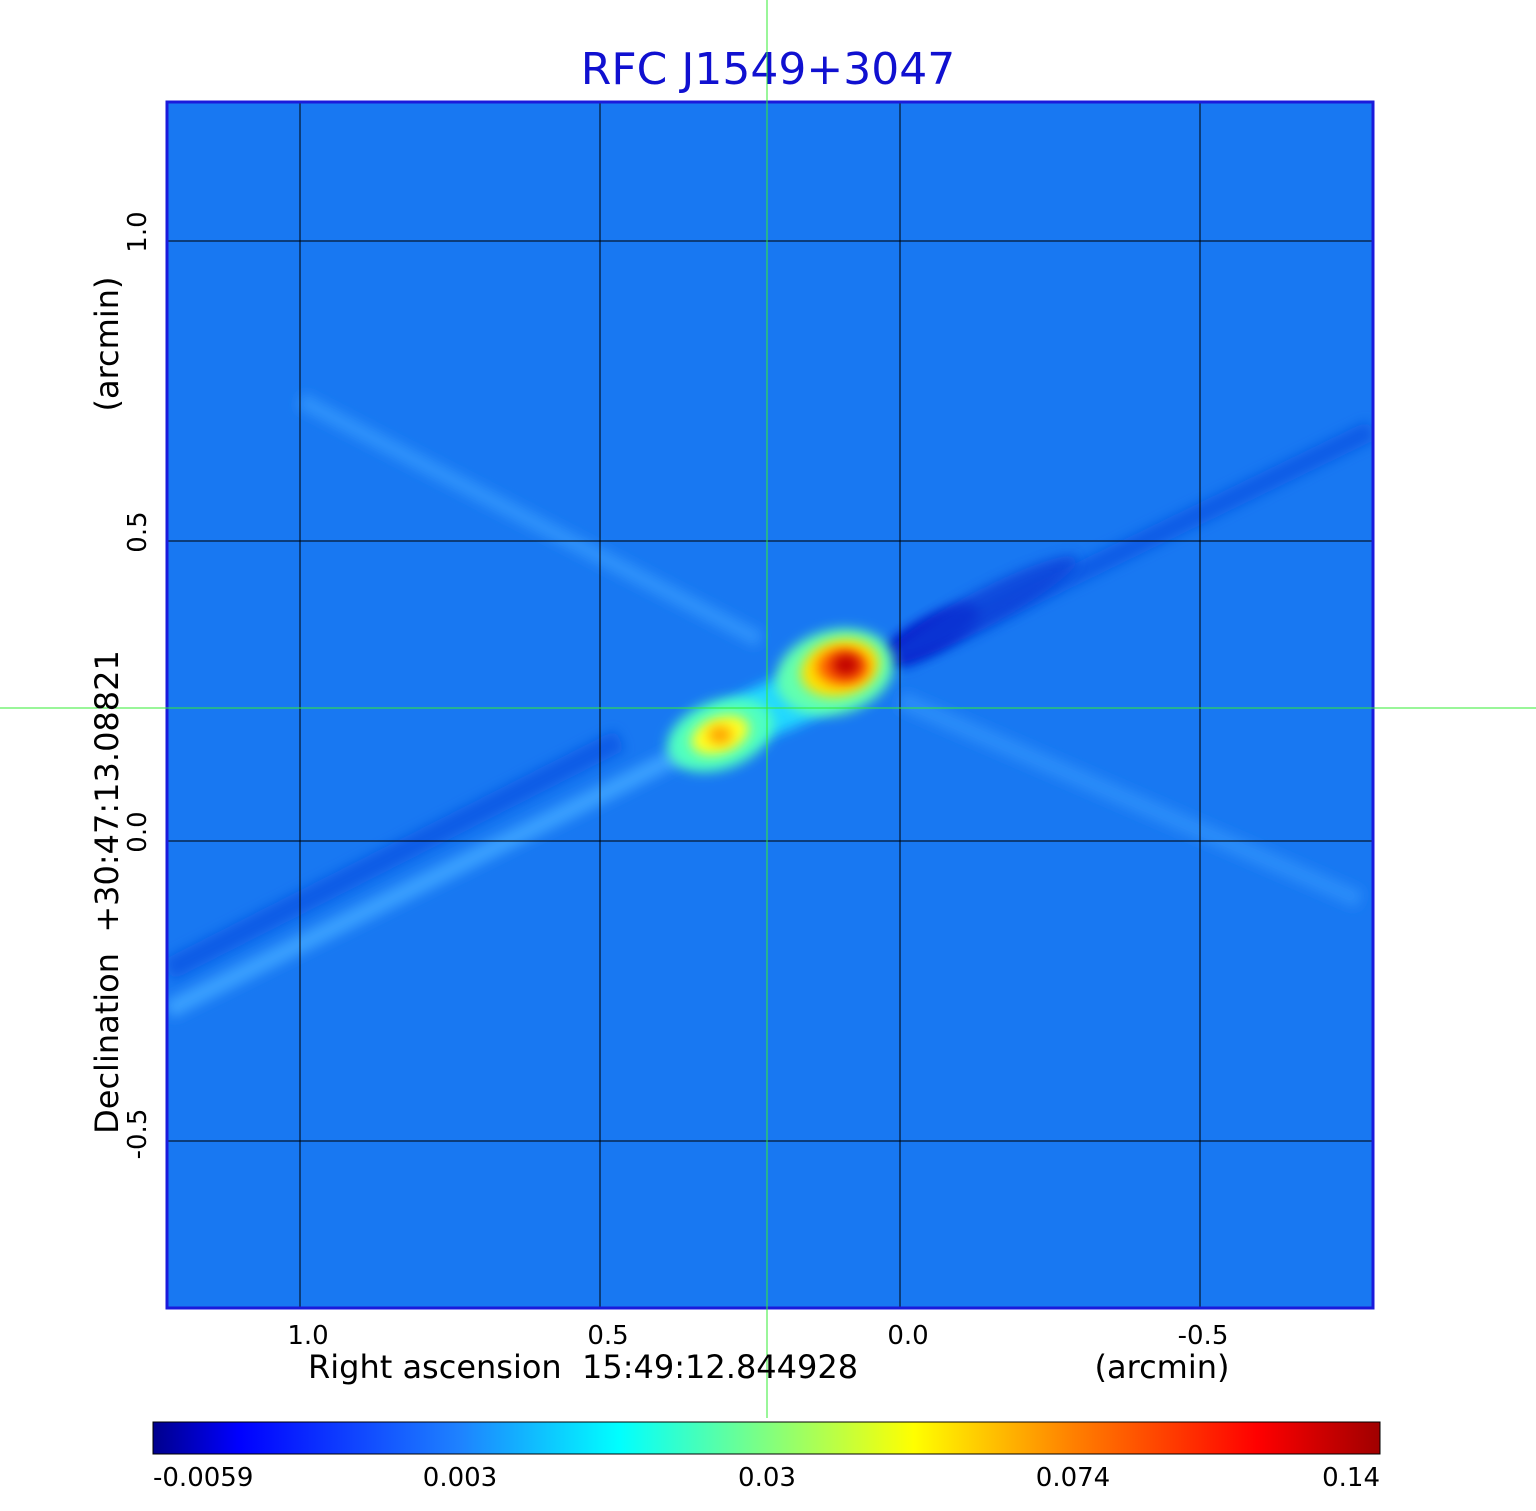 The image size is (1536, 1511). What do you see at coordinates (107, 892) in the screenshot?
I see `y-axis-label: Declination +30:47:13.08821` at bounding box center [107, 892].